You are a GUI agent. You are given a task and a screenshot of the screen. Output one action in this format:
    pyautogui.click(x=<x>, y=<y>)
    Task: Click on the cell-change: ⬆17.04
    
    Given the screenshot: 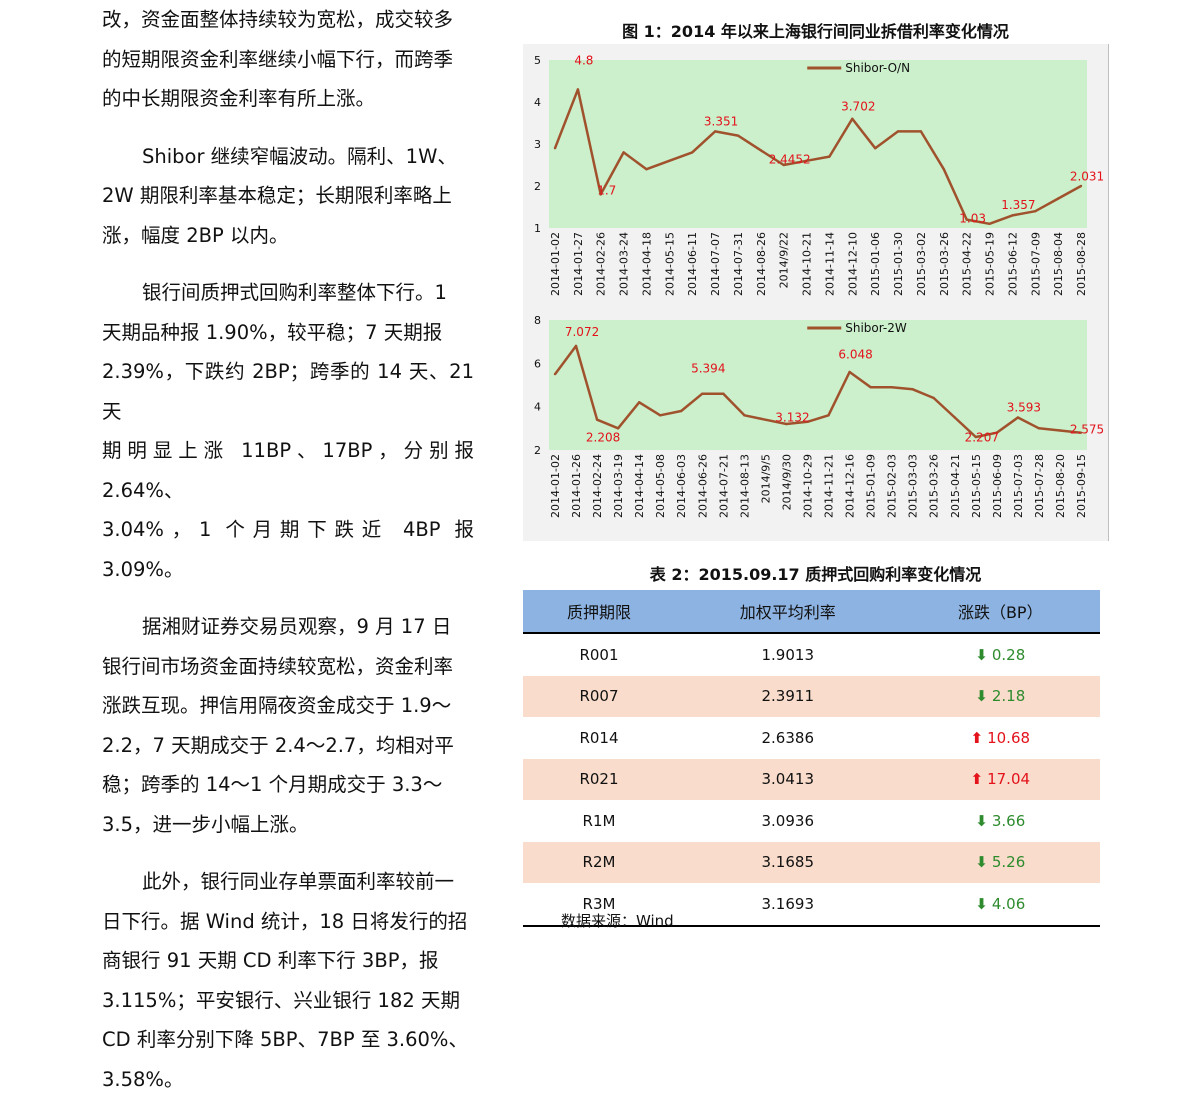 What is the action you would take?
    pyautogui.click(x=1000, y=780)
    